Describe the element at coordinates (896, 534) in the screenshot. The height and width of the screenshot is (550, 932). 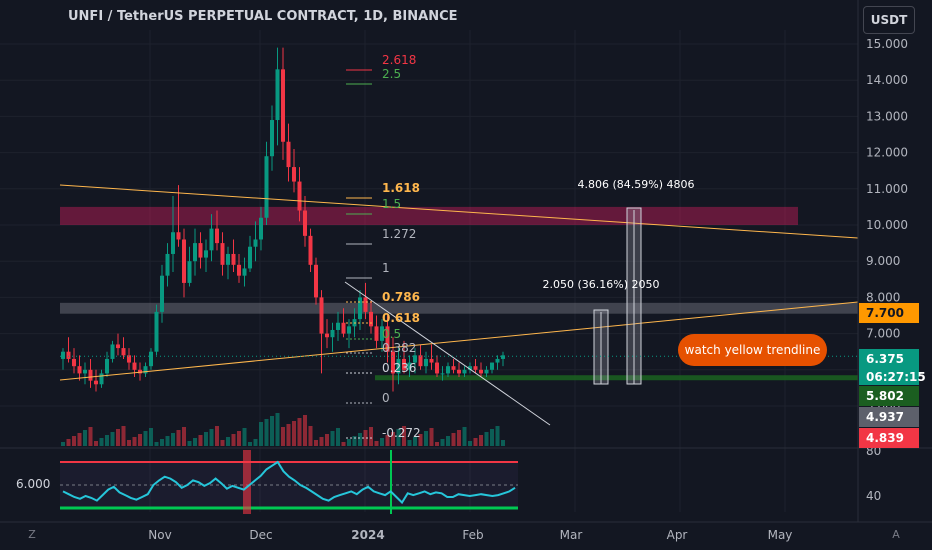
I see `auto-scale-button: A` at that location.